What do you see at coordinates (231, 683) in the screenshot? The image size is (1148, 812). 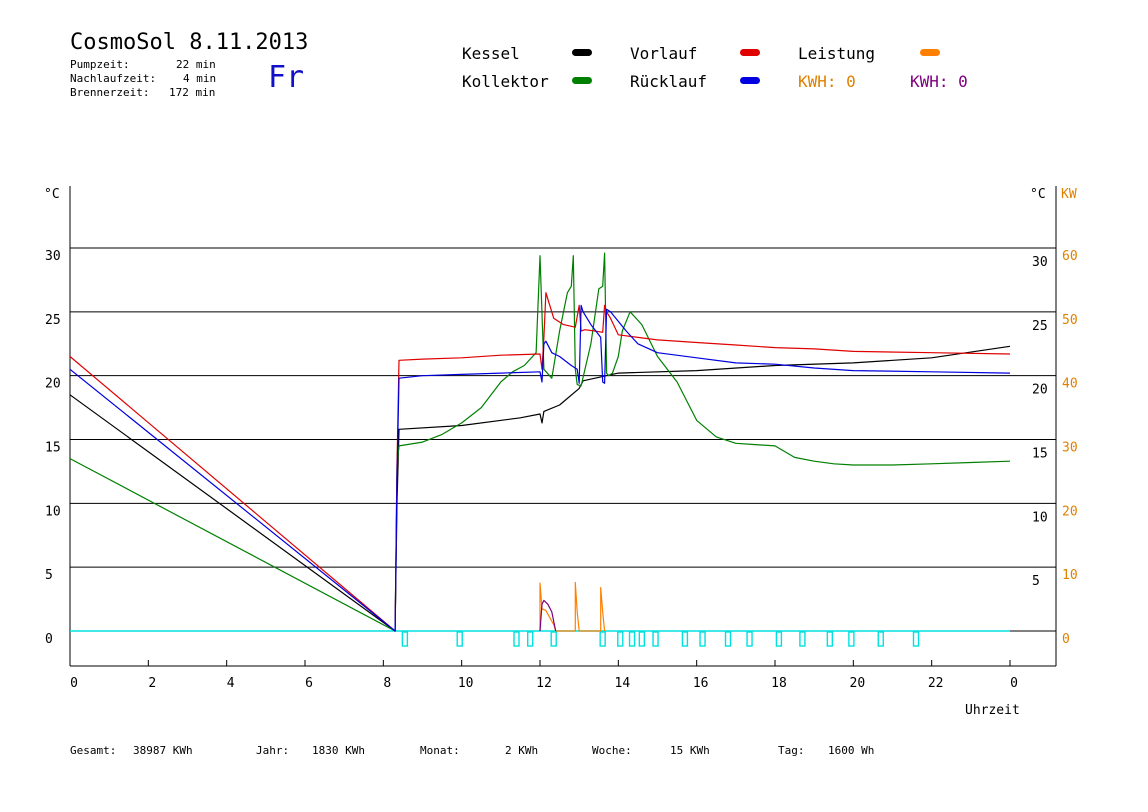 I see `x-tick-2: 4` at bounding box center [231, 683].